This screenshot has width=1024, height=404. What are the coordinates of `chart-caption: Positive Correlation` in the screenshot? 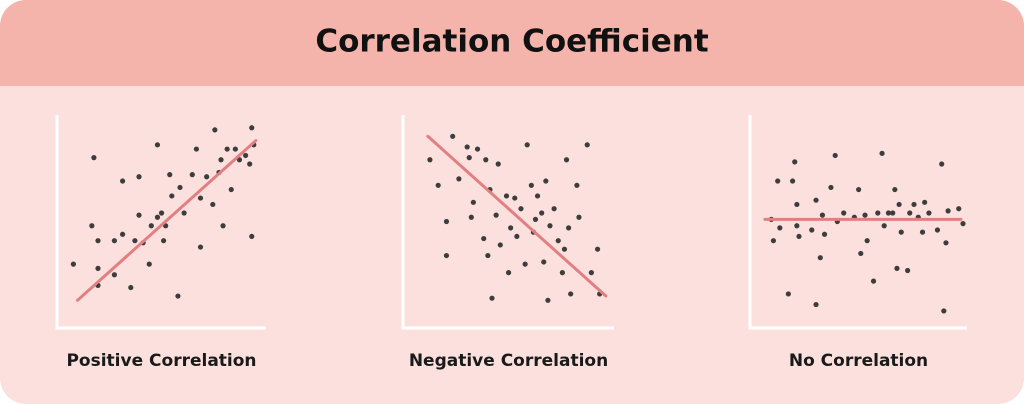 It's located at (161, 361).